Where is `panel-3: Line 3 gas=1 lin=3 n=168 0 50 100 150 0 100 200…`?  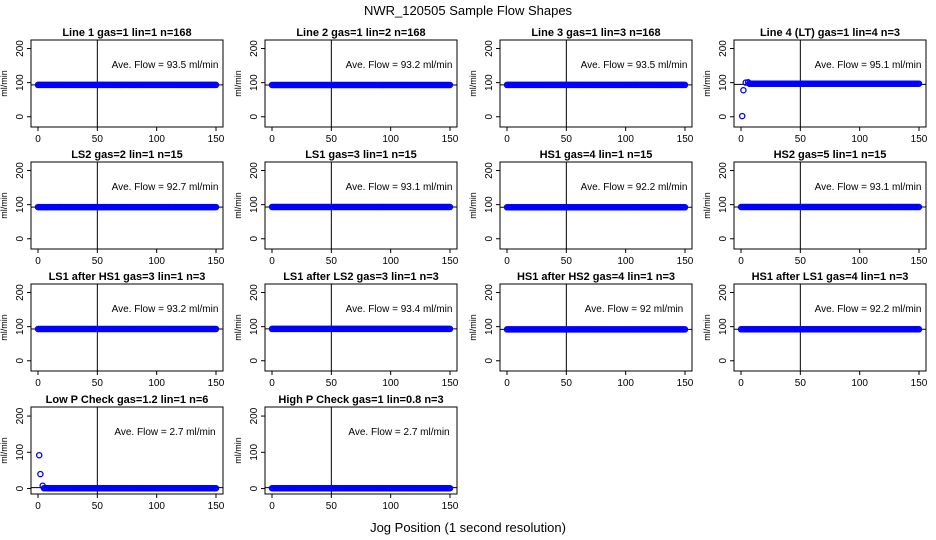 panel-3: Line 3 gas=1 lin=3 n=168 0 50 100 150 0 100 200… is located at coordinates (581, 86).